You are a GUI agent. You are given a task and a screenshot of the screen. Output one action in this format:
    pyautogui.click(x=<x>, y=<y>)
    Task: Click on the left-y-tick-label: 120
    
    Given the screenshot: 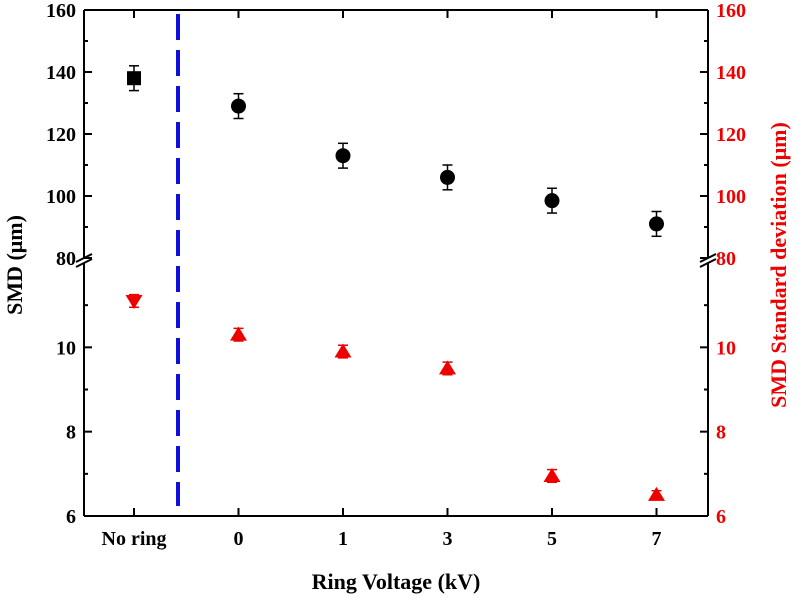 What is the action you would take?
    pyautogui.click(x=61, y=135)
    